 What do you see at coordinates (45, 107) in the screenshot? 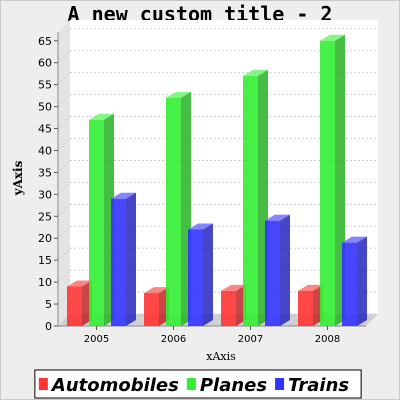
I see `y-tick-label: 50` at bounding box center [45, 107].